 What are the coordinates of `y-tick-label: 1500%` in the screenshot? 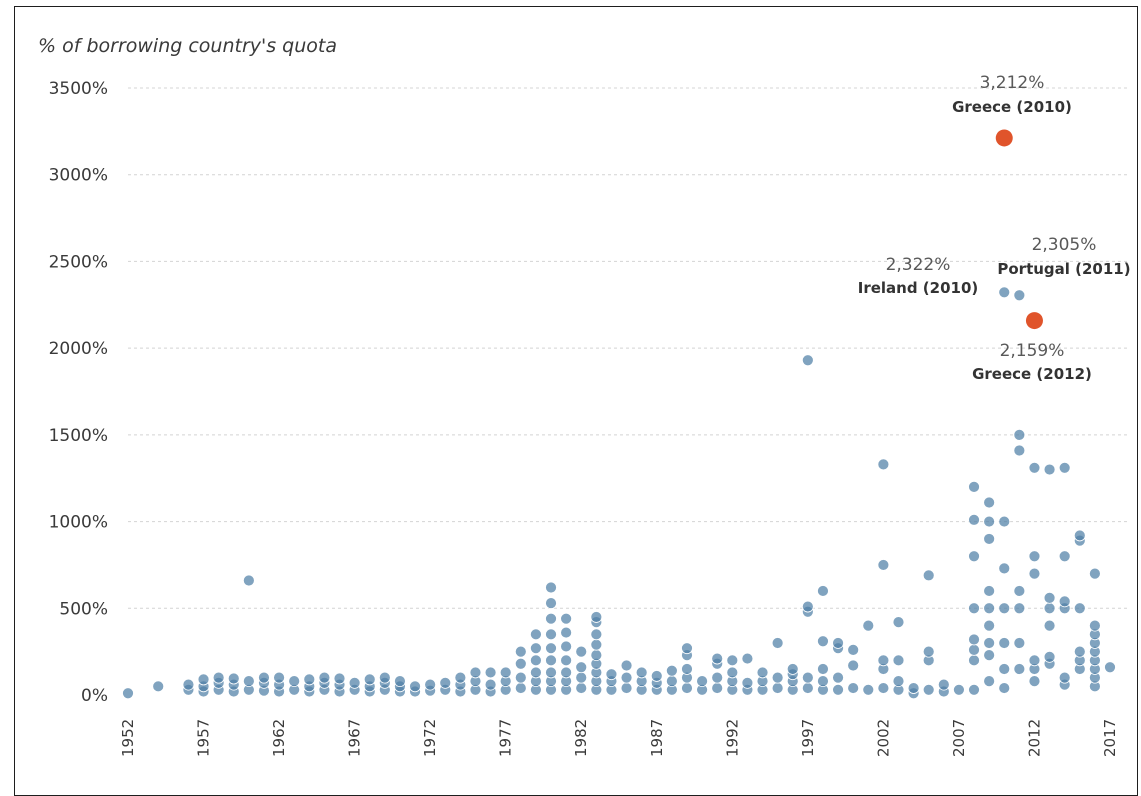 It's located at (78, 436).